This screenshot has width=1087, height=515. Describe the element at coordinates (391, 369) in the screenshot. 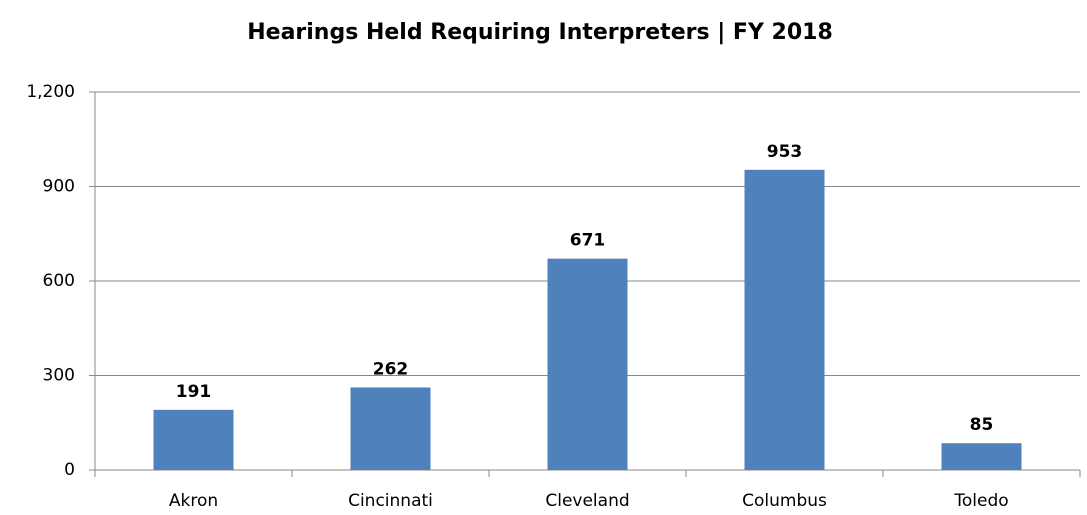

I see `value-label: 262` at that location.